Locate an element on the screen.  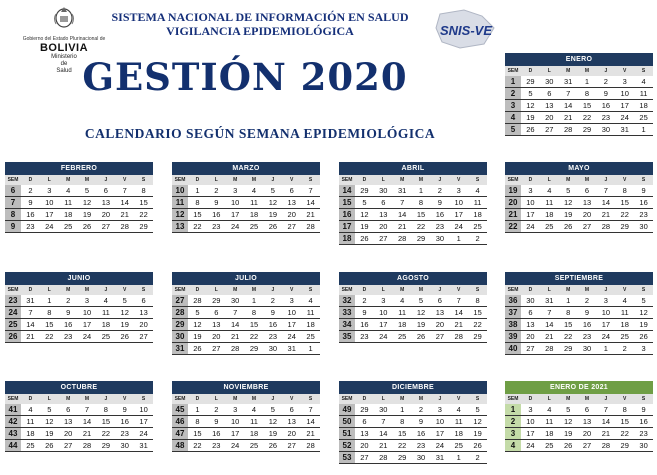
week-number: 3 is located at coordinates (513, 433).